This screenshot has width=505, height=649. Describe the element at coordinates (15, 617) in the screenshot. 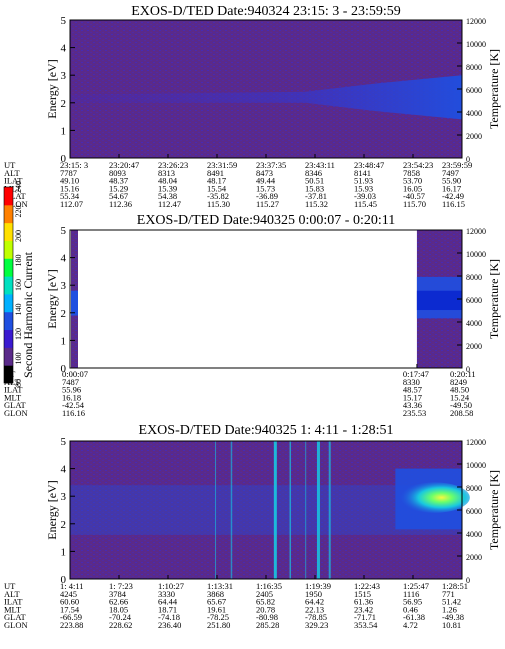

I see `row-label-glat: GLAT` at that location.